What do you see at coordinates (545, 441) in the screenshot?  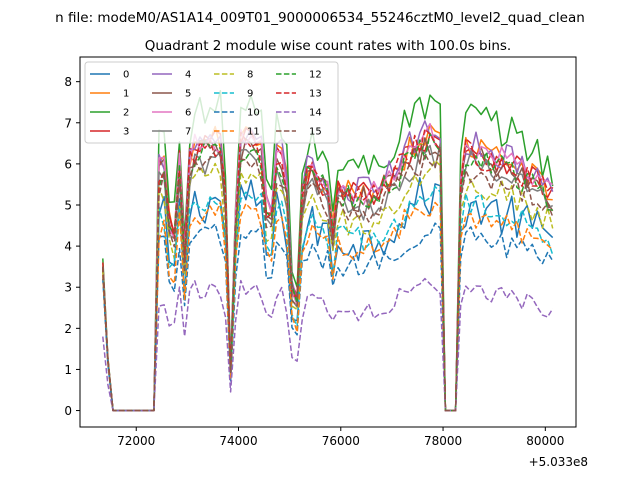 I see `x-tick-label: 80000` at bounding box center [545, 441].